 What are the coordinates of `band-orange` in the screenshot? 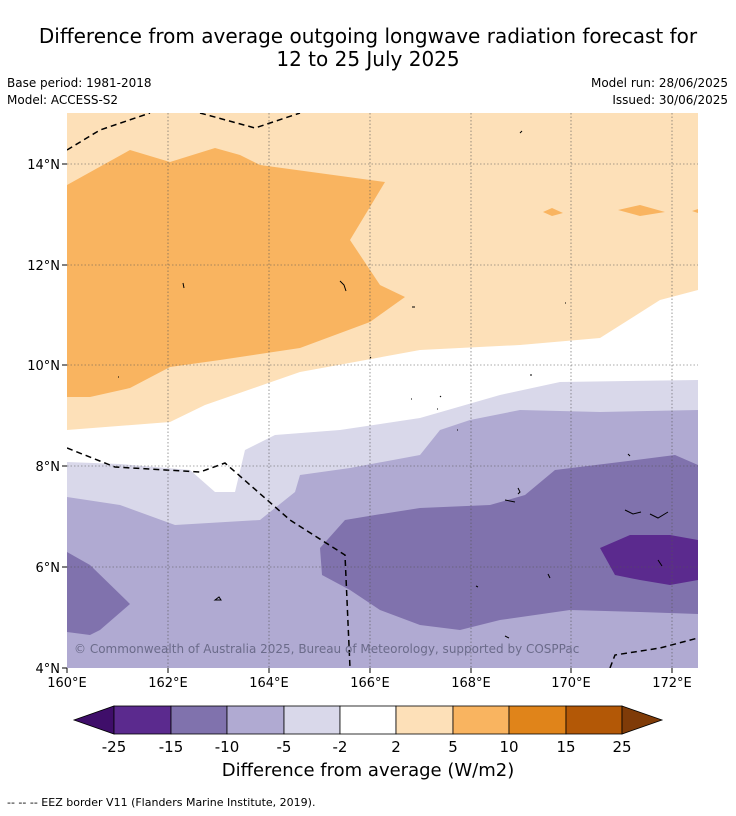 It's located at (236, 272).